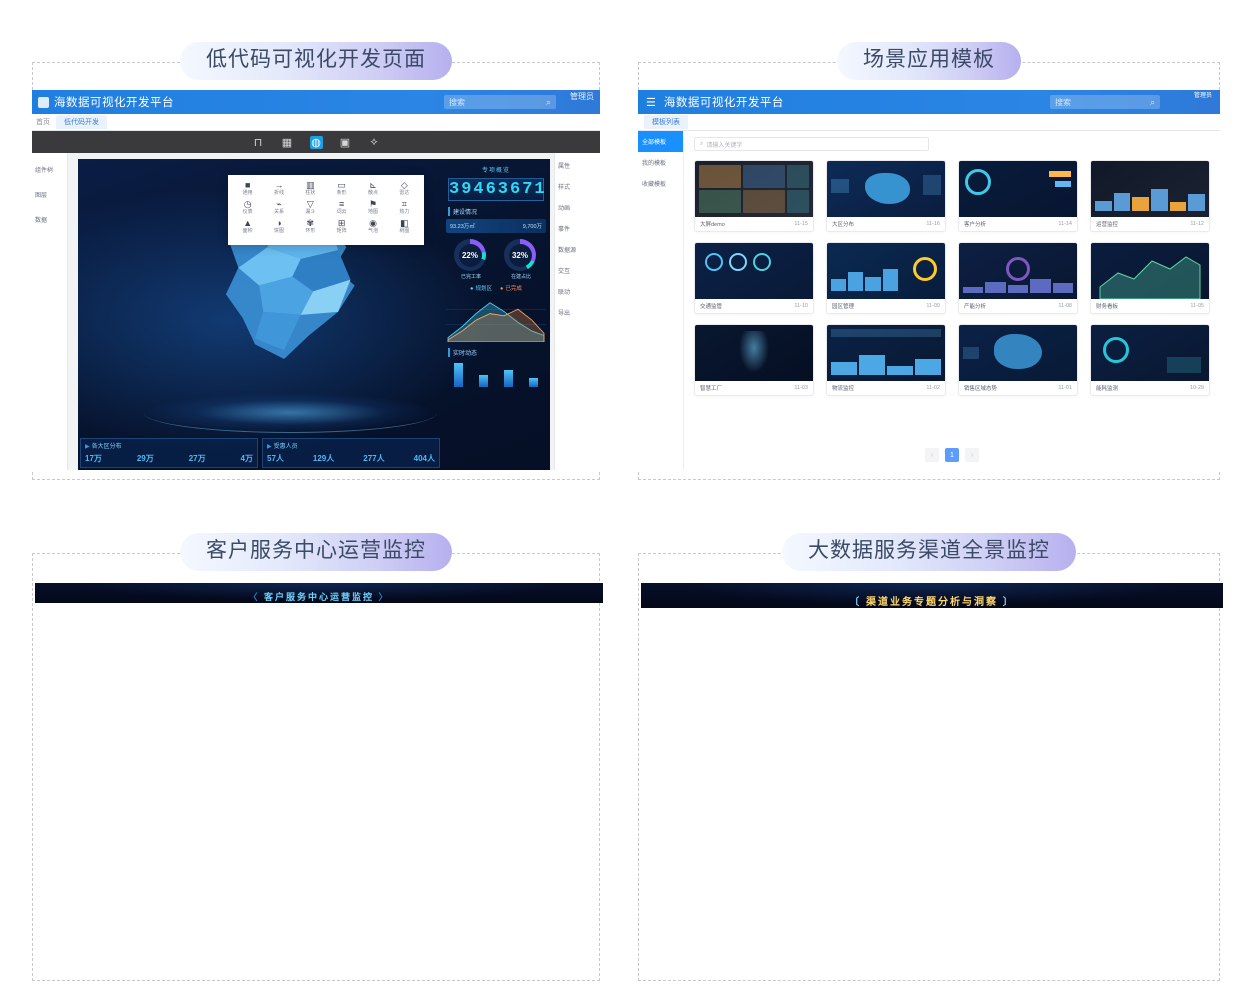  I want to click on tab-template-list: 模板列表, so click(666, 122).